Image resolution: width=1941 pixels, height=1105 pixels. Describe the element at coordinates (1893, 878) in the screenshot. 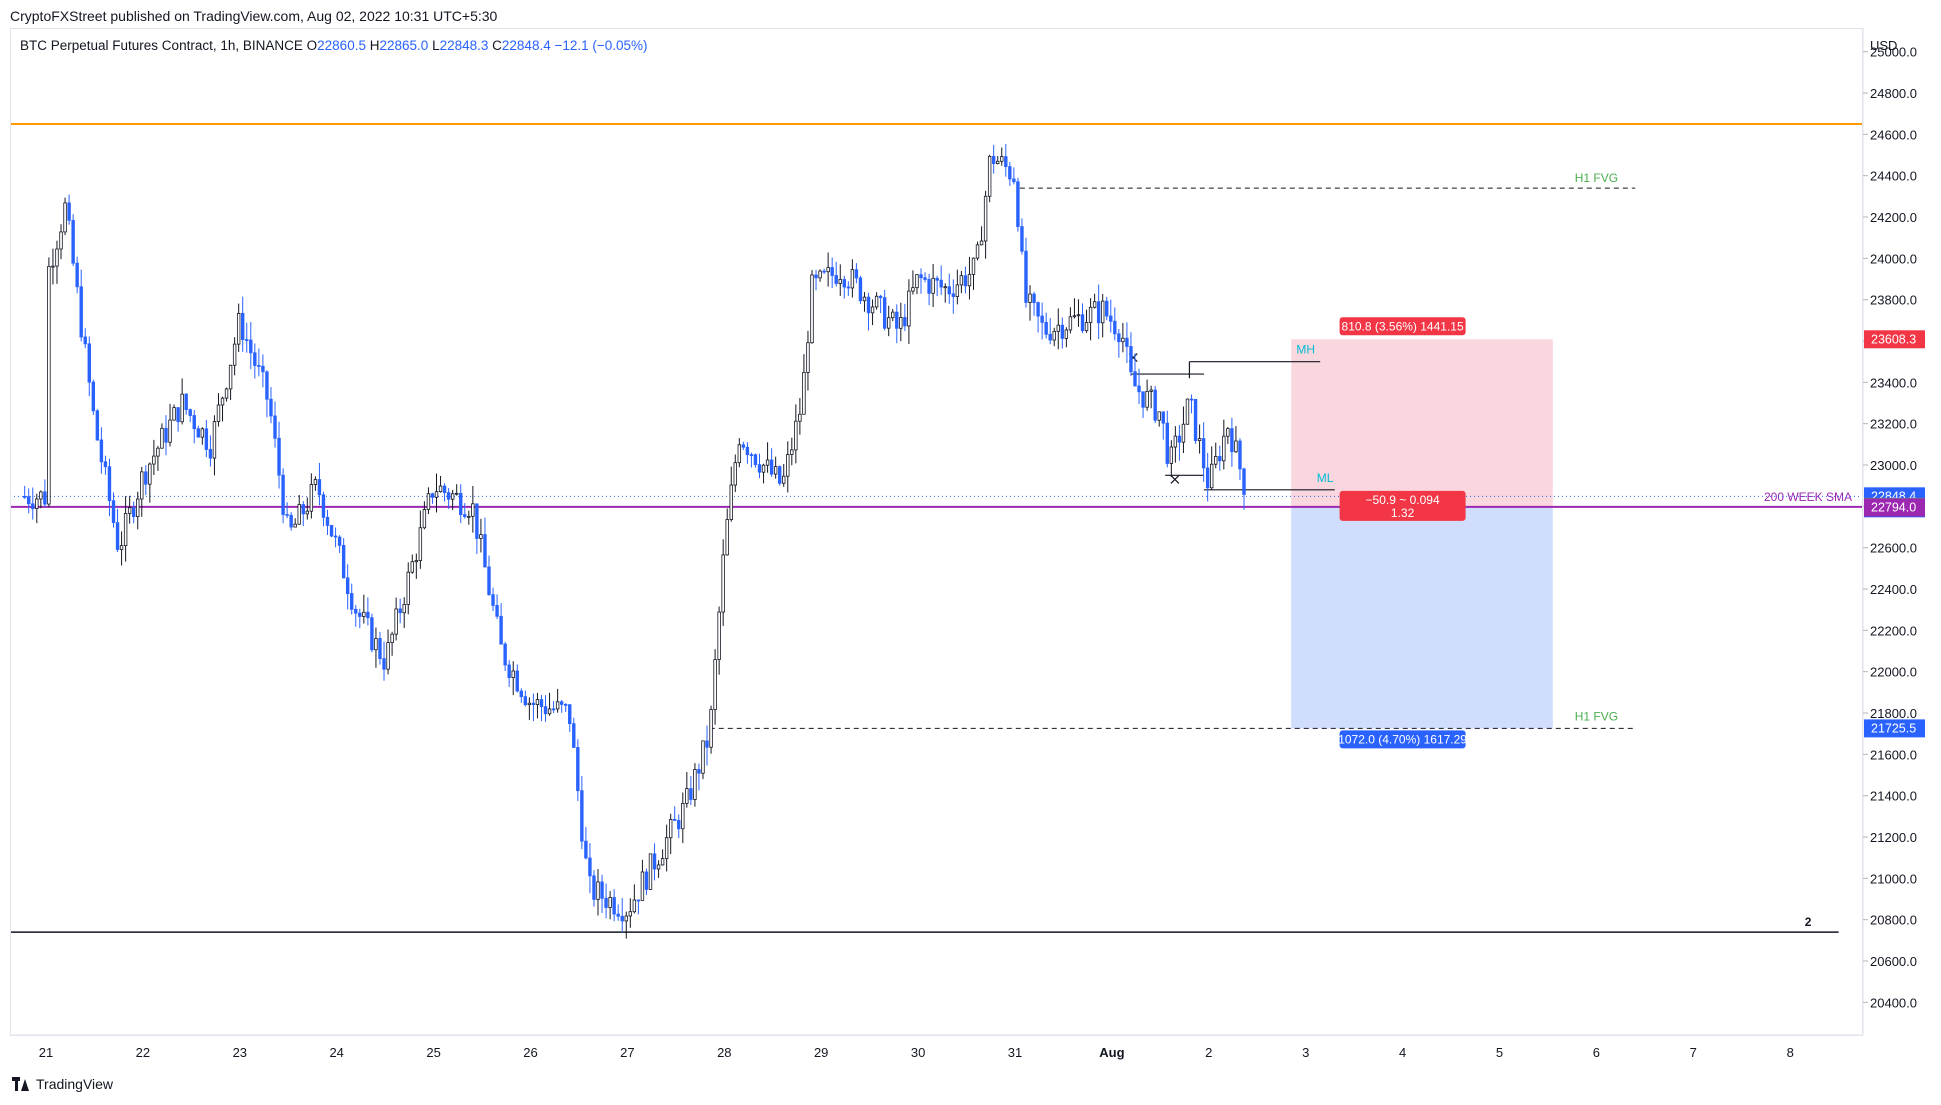

I see `y-tick-label: 21000.0` at that location.